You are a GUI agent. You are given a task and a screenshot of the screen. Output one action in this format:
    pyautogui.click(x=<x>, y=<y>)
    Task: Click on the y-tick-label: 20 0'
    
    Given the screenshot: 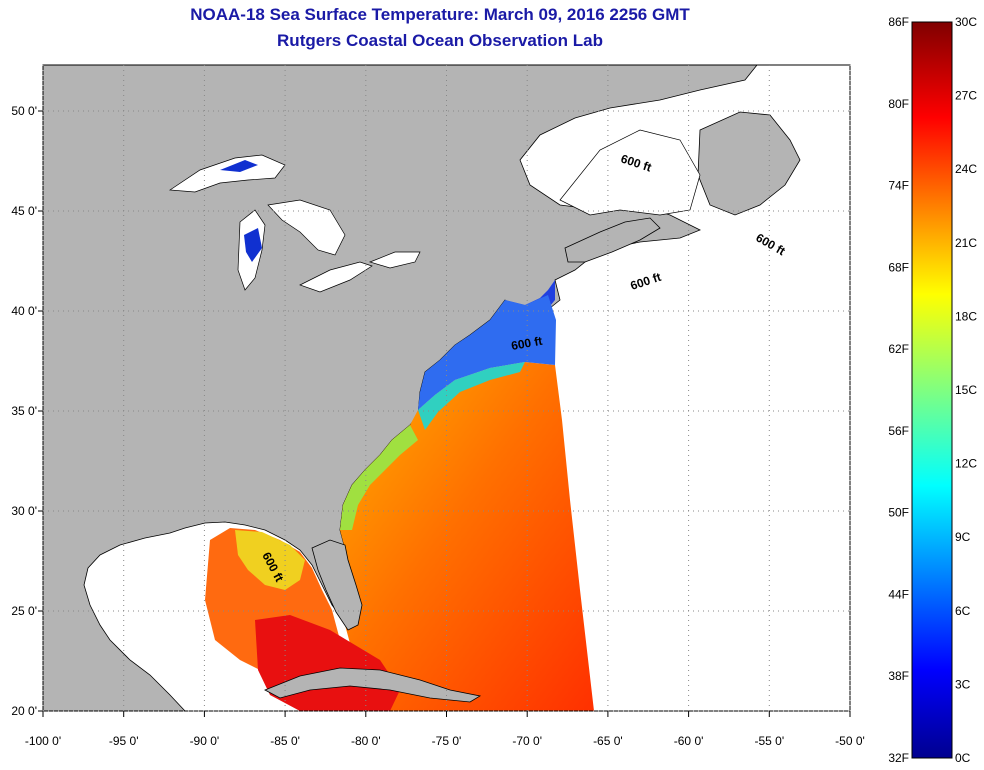 What is the action you would take?
    pyautogui.click(x=24, y=711)
    